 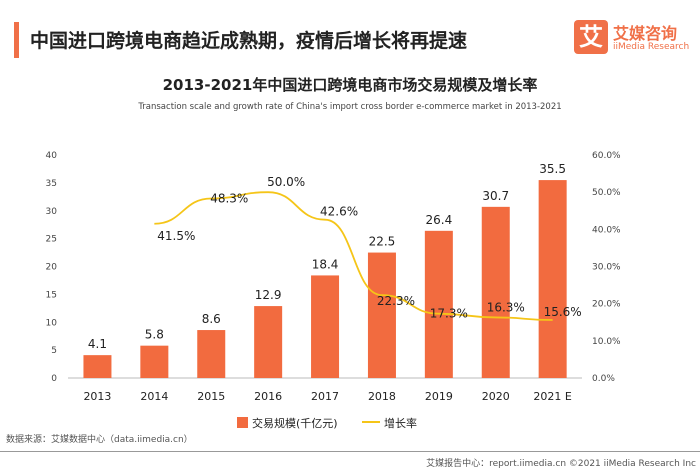 I want to click on growth-rate-label: 22.3%, so click(x=396, y=301).